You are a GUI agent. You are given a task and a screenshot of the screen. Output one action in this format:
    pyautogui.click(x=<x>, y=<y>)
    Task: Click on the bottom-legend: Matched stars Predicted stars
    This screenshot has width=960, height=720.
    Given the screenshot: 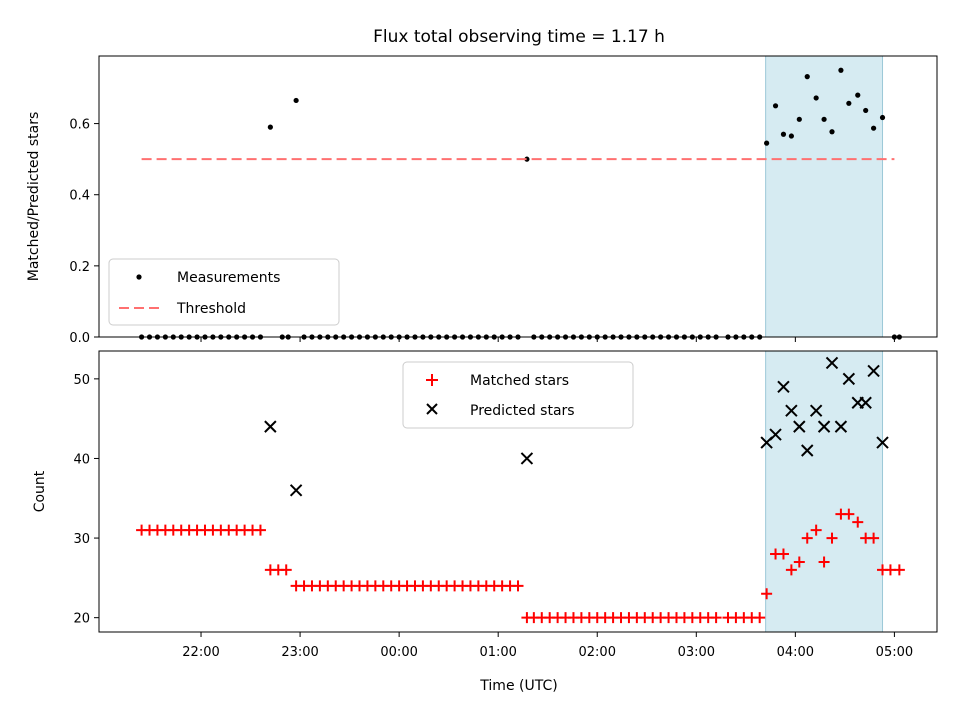 What is the action you would take?
    pyautogui.click(x=518, y=395)
    